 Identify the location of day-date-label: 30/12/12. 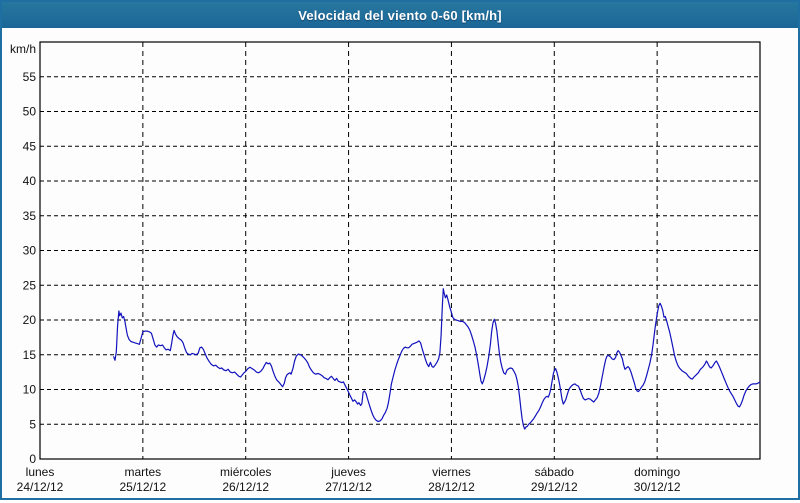
(657, 487).